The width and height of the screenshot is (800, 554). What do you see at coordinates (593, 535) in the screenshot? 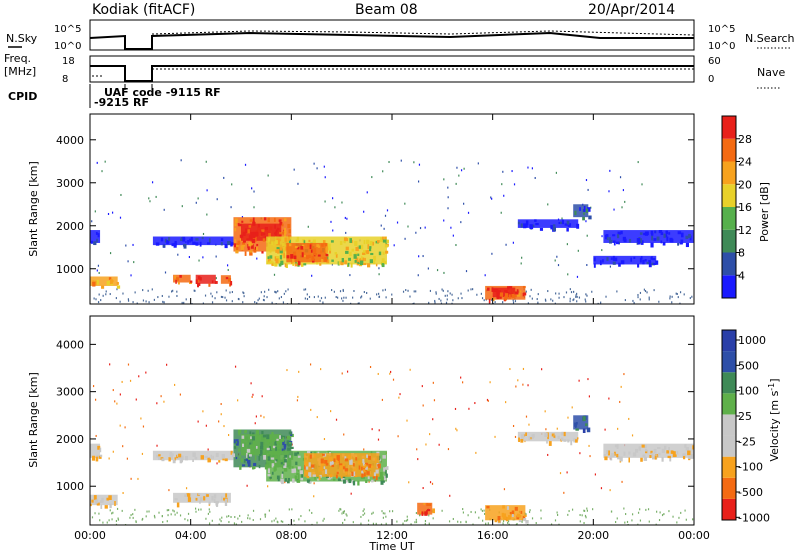
I see `x-tick-label: 20:00` at bounding box center [593, 535].